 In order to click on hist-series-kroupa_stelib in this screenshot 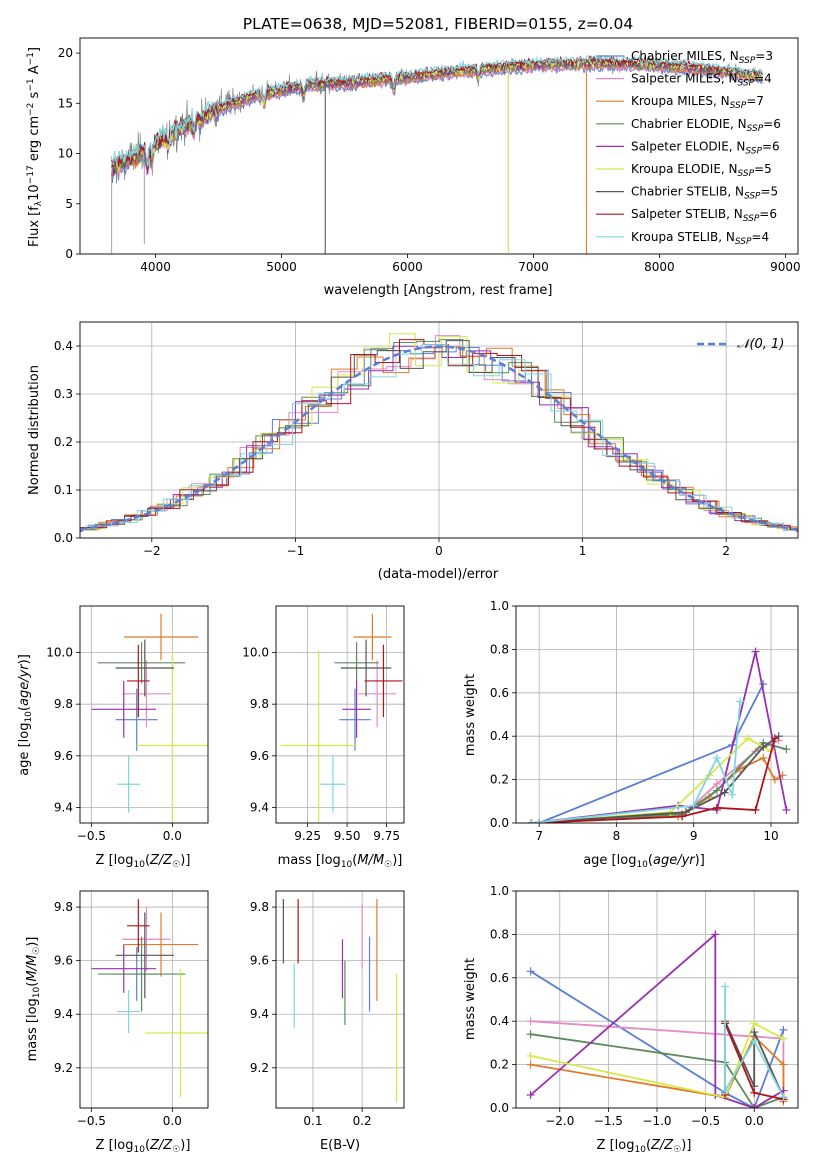, I will do `click(439, 437)`.